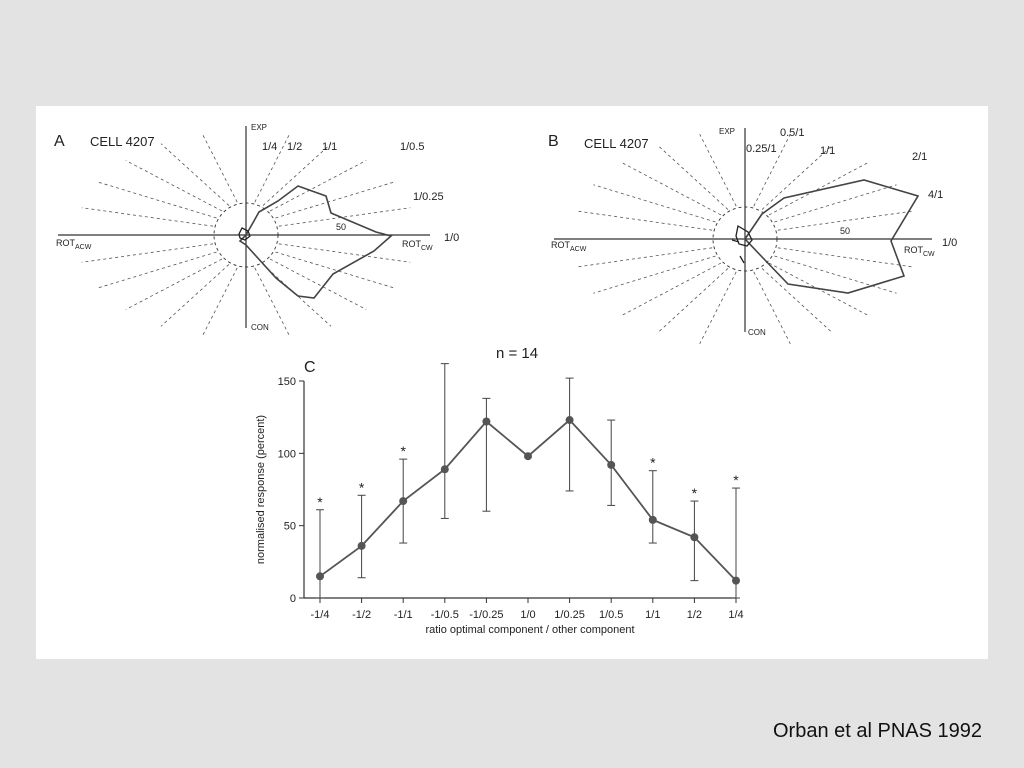 The image size is (1024, 768). I want to click on panel-a-rot-acw-label: ROTACW, so click(74, 244).